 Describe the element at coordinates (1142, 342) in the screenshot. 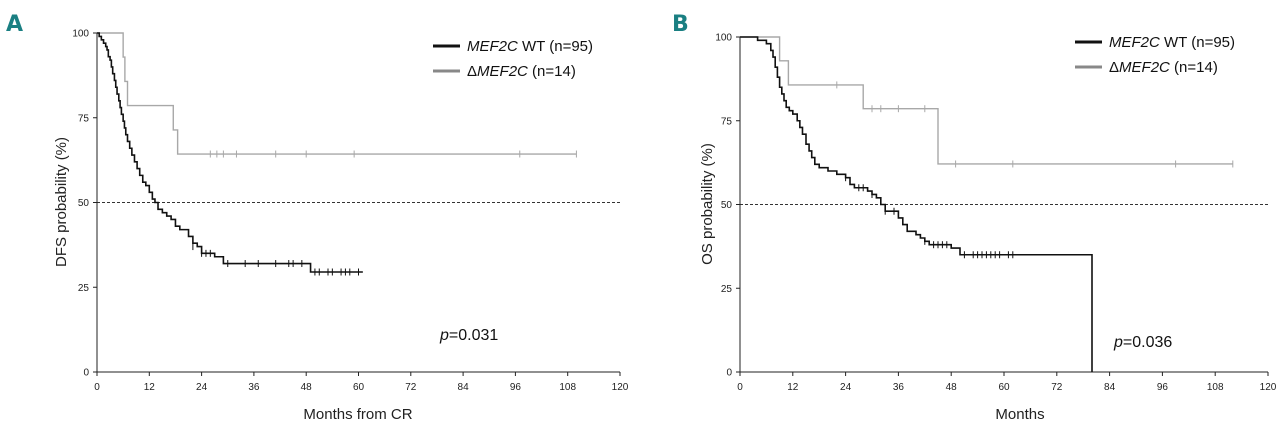

I see `p-value: p=0.036` at that location.